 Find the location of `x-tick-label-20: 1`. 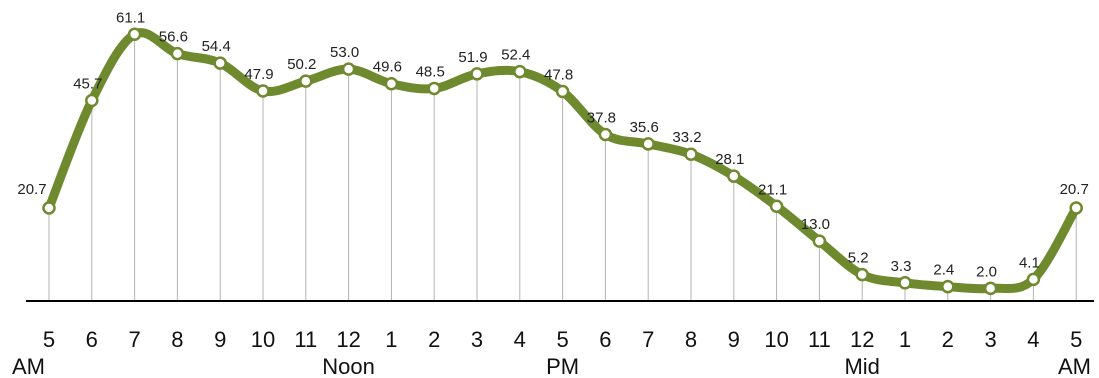

x-tick-label-20: 1 is located at coordinates (905, 339).